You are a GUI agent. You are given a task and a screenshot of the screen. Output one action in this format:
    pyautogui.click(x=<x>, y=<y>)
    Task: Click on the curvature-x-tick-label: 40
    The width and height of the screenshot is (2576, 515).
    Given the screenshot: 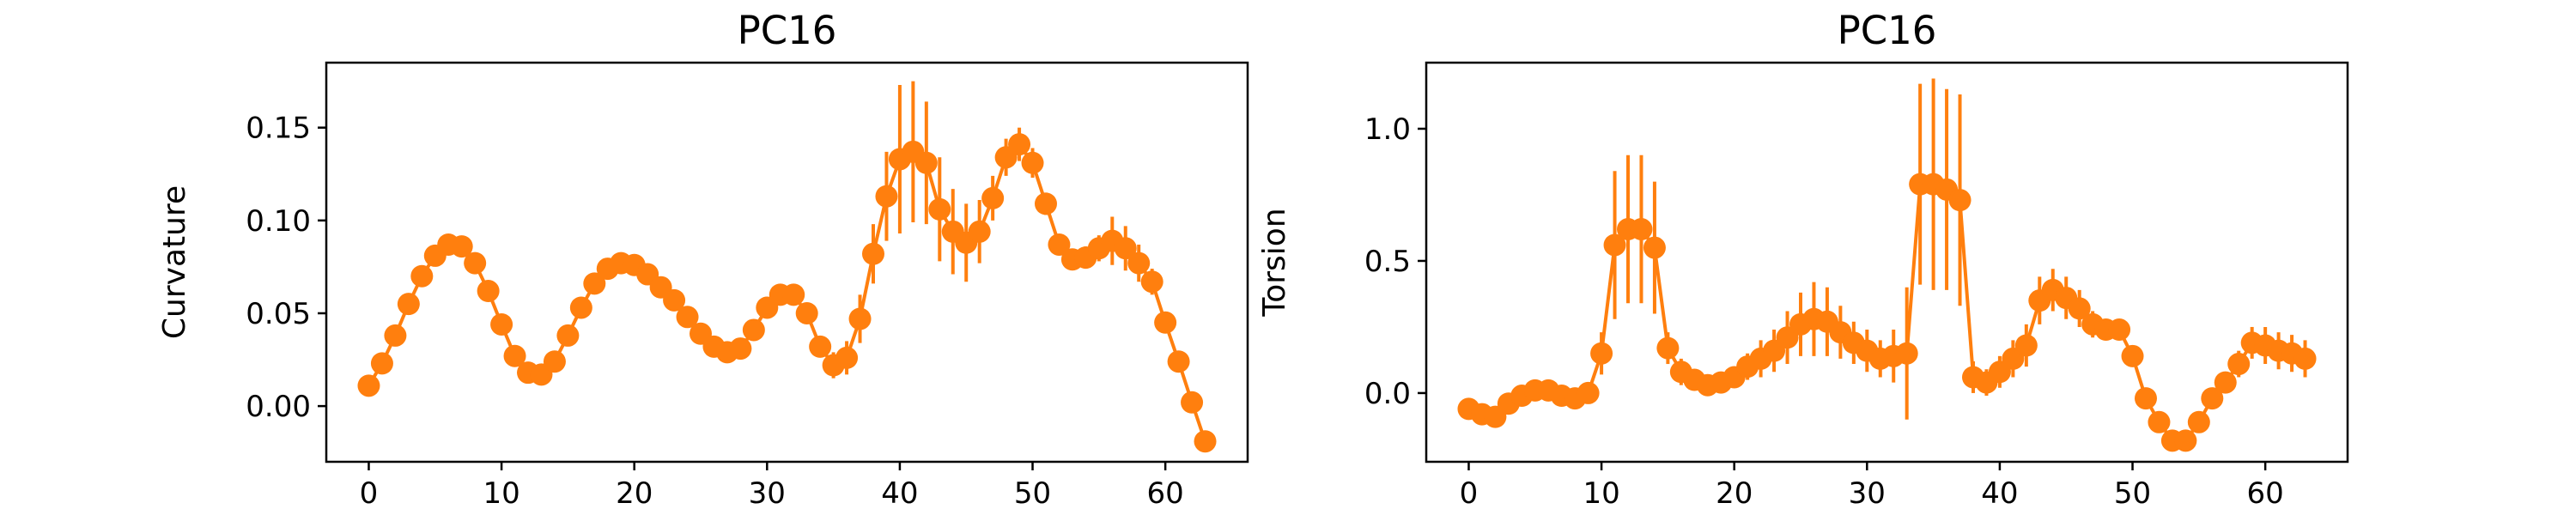 What is the action you would take?
    pyautogui.click(x=900, y=493)
    